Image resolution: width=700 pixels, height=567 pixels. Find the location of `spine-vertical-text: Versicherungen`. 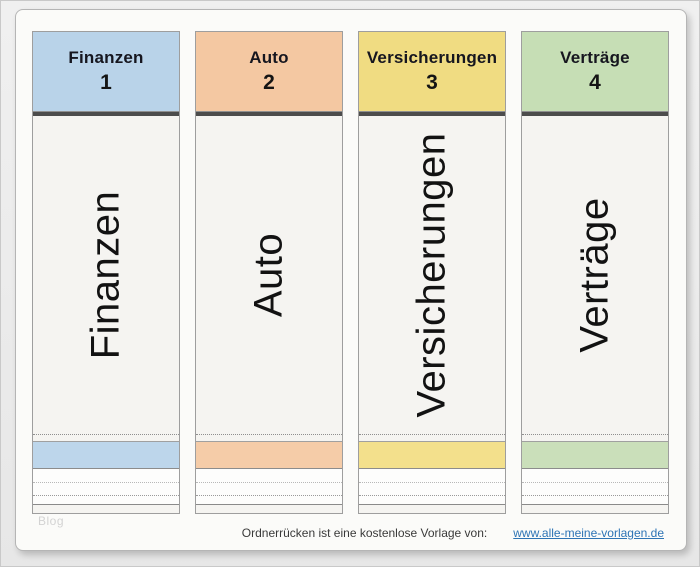

spine-vertical-text: Versicherungen is located at coordinates (431, 275).